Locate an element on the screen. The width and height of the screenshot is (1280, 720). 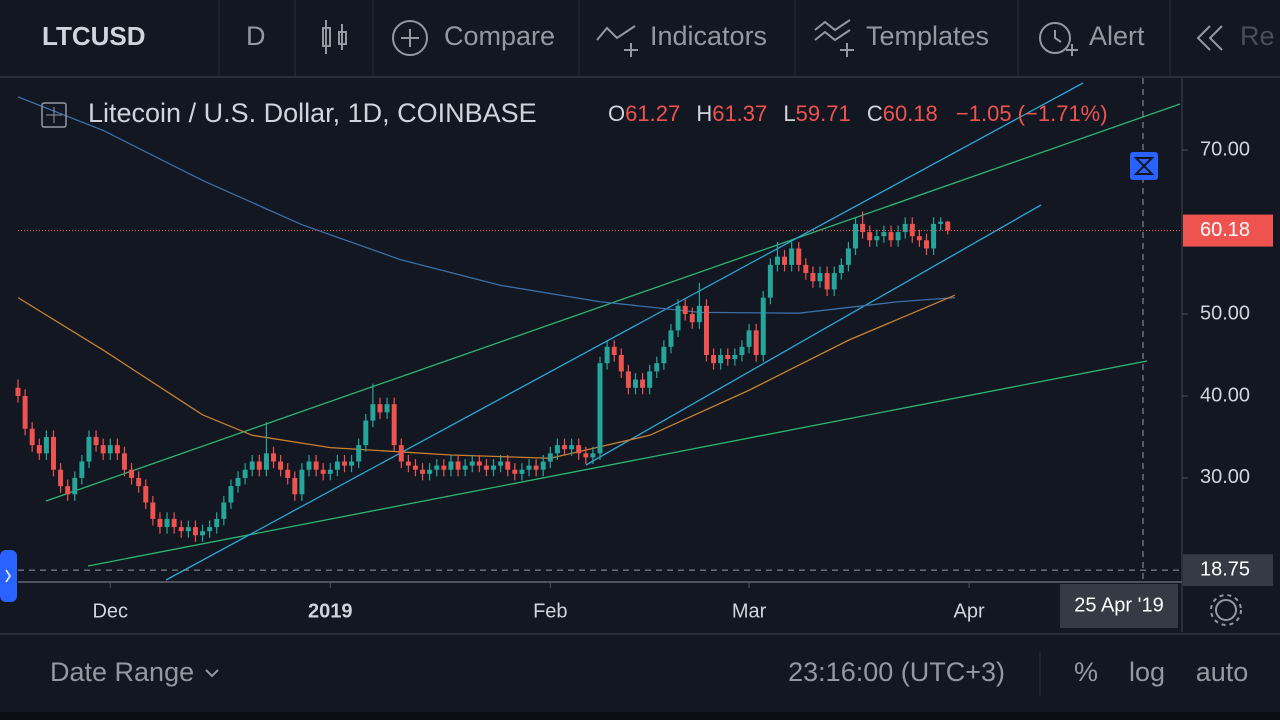
change: −1.05 (−1.71%) is located at coordinates (1032, 113).